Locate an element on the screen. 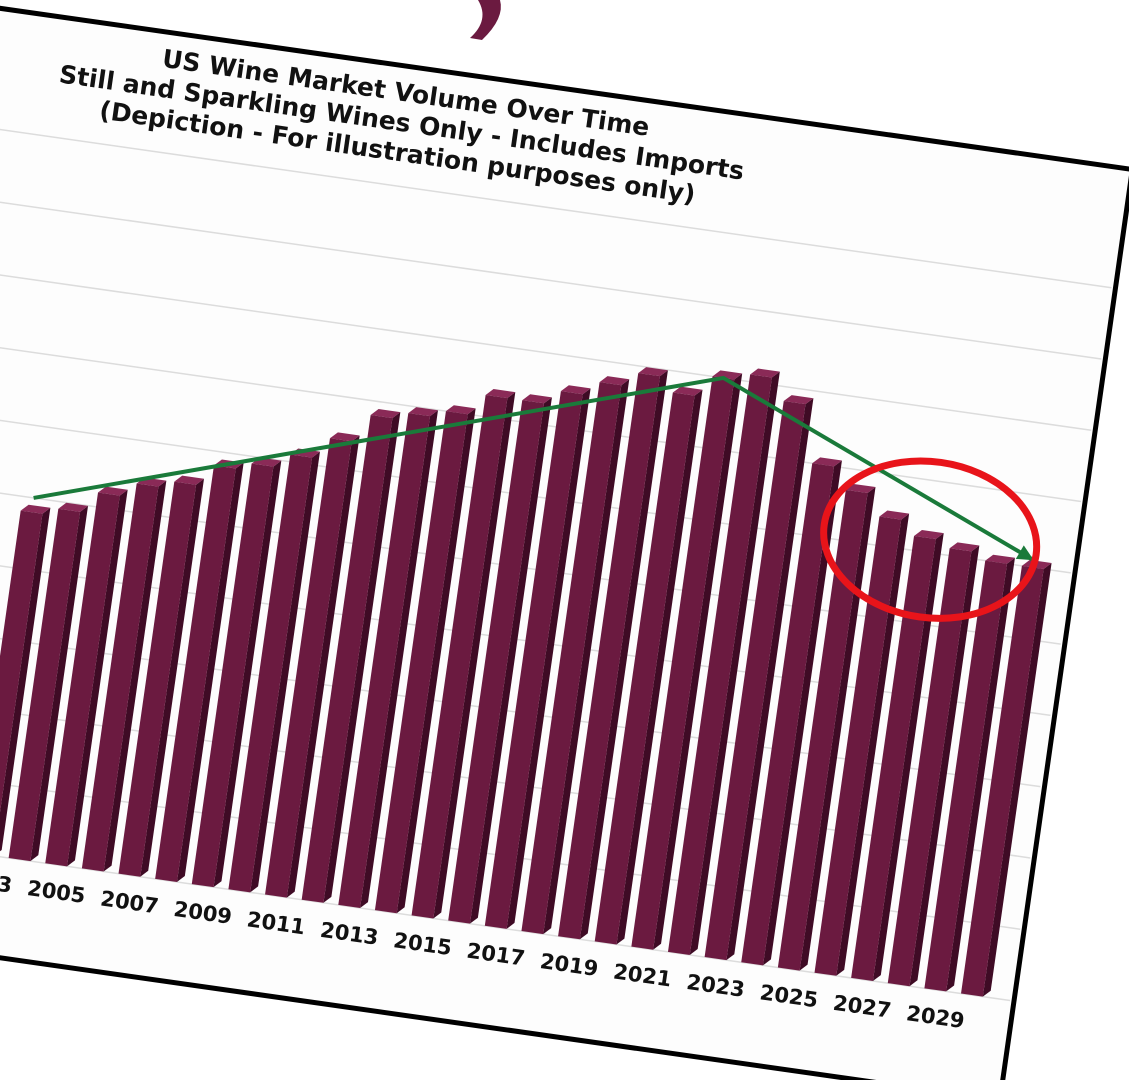 This screenshot has width=1129, height=1080. brush-stroke is located at coordinates (485, 20).